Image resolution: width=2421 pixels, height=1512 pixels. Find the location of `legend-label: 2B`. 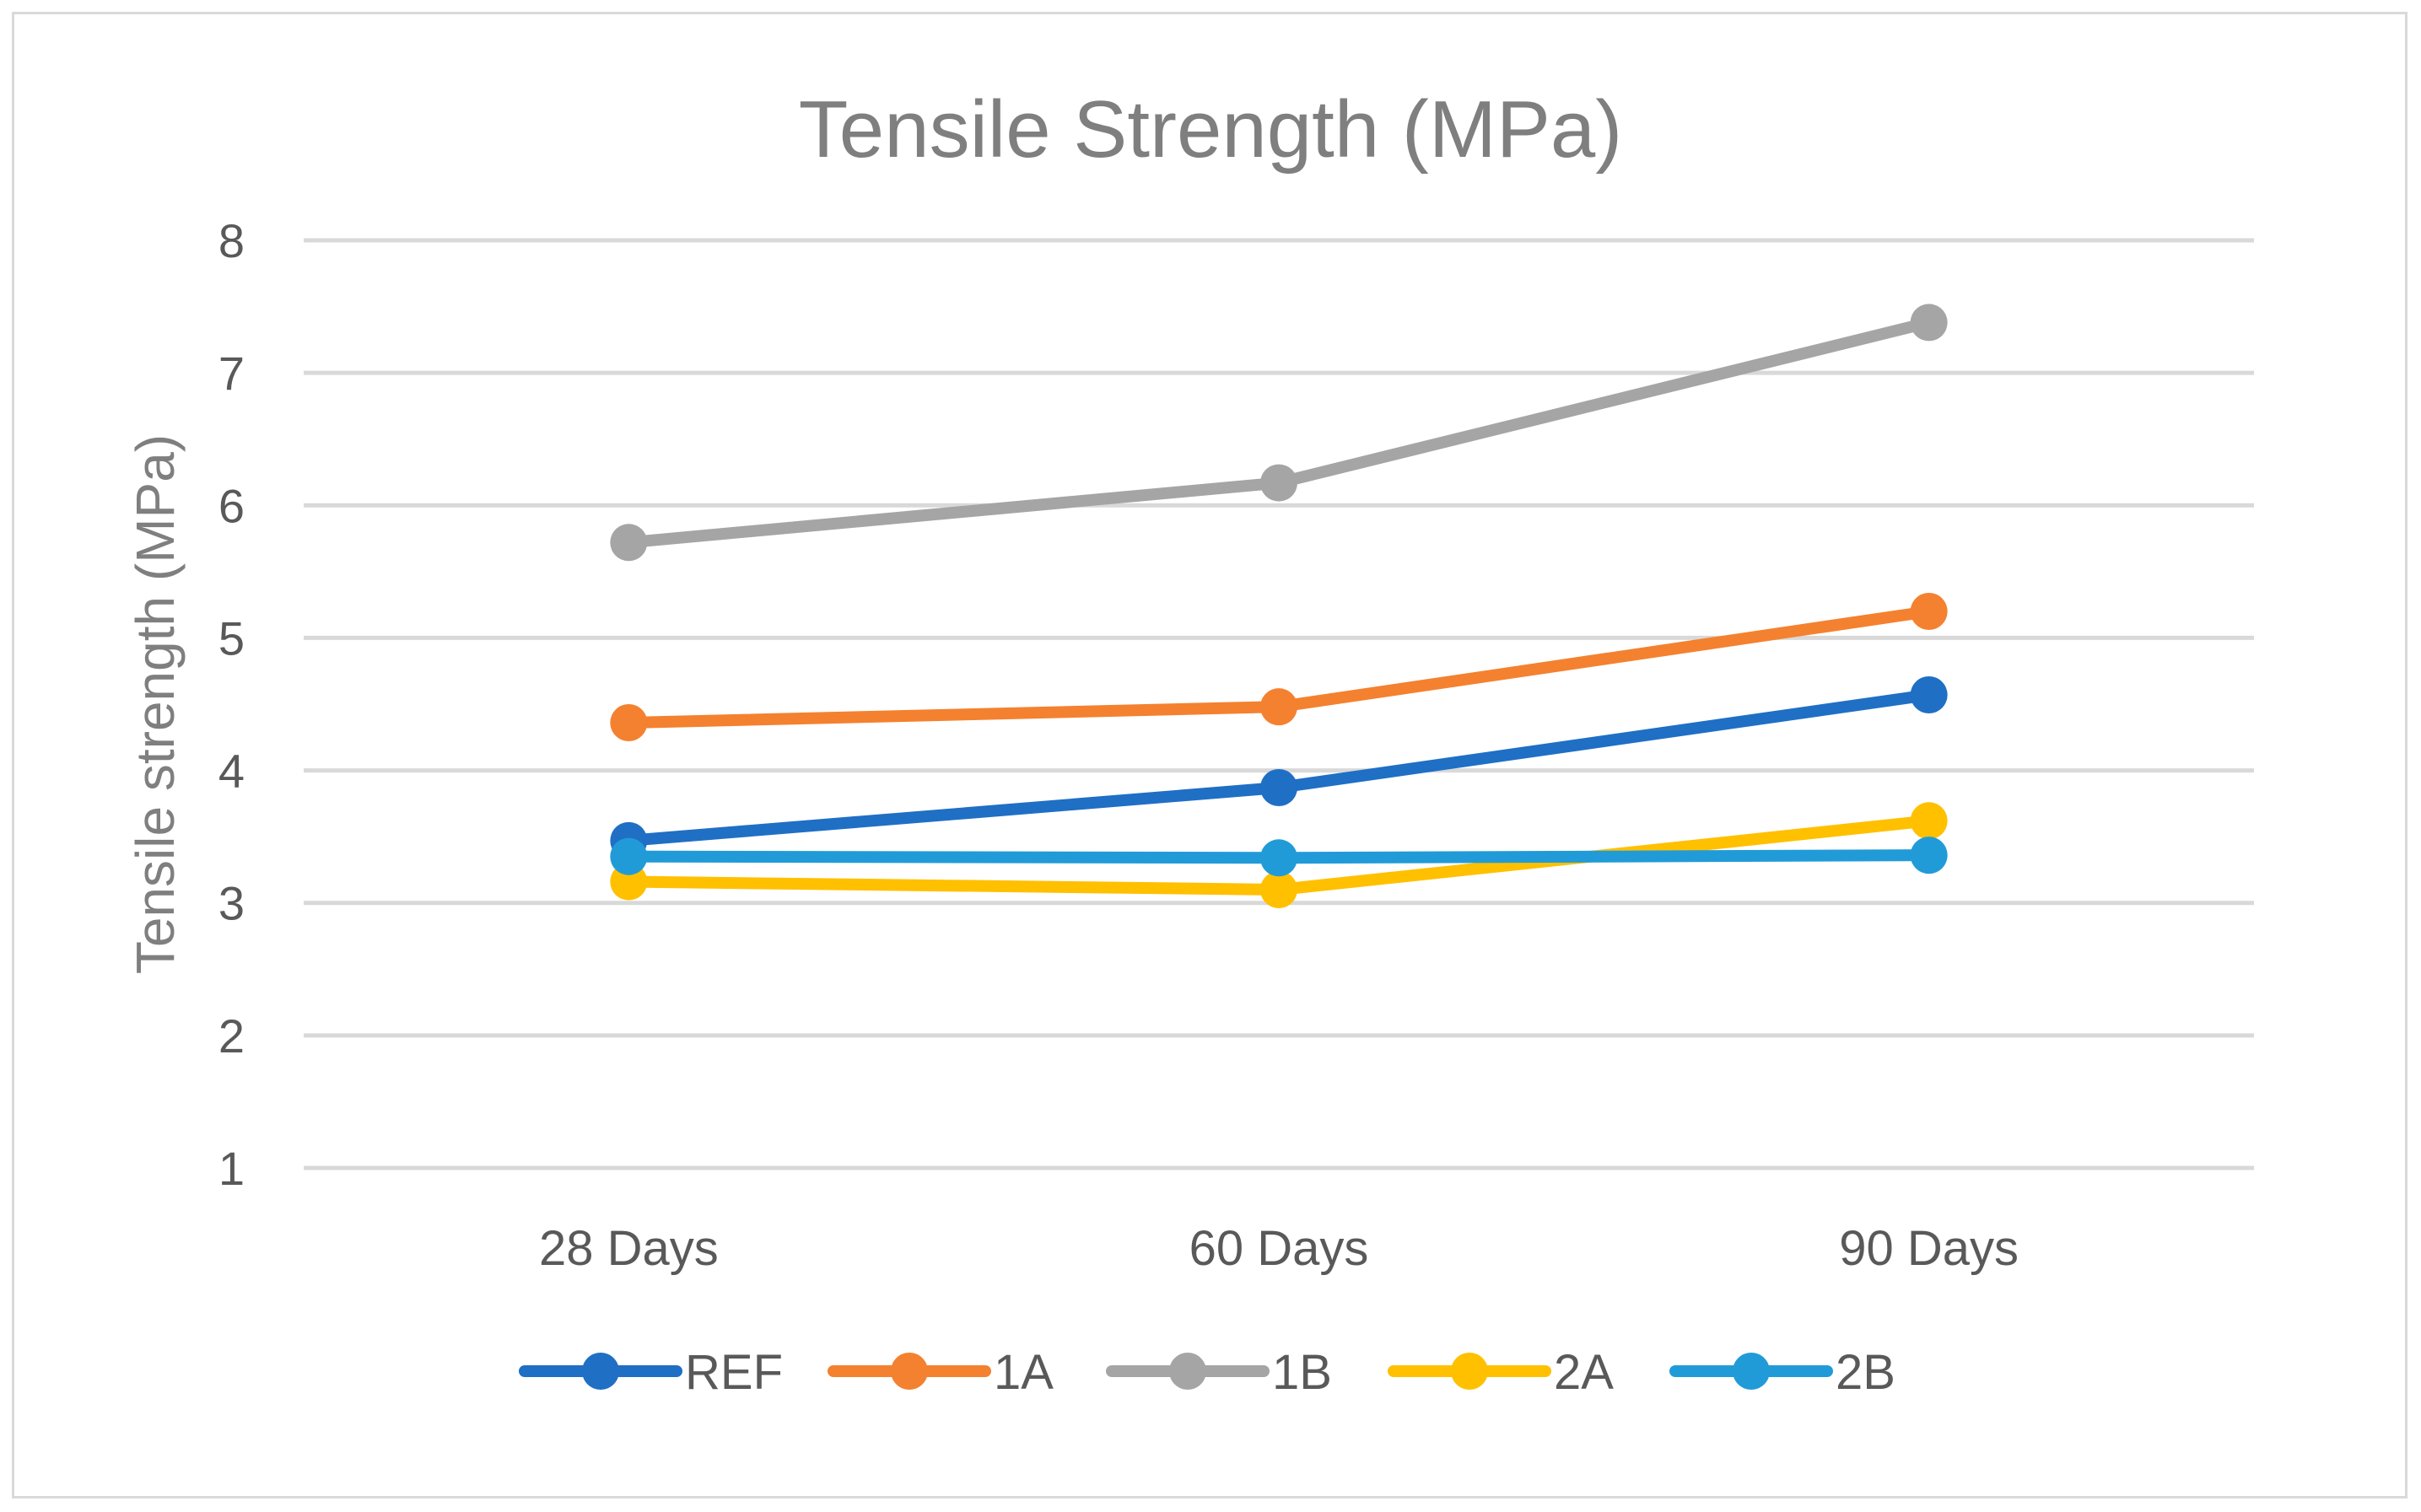

legend-label: 2B is located at coordinates (1865, 1372).